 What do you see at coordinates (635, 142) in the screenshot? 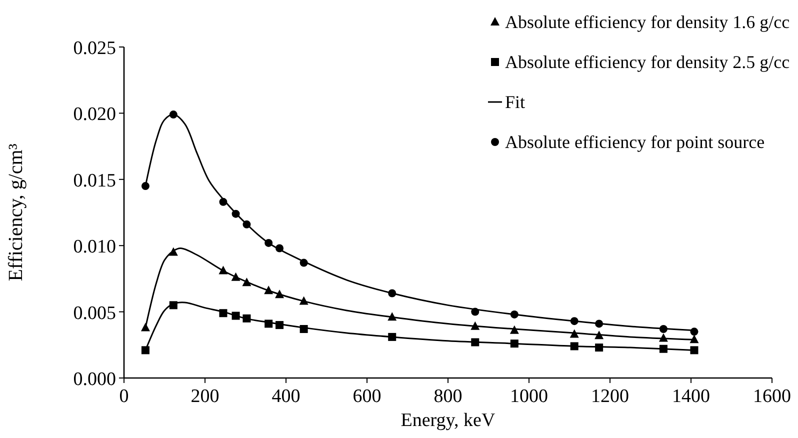
I see `legend-label: Absolute efficiency for point source` at bounding box center [635, 142].